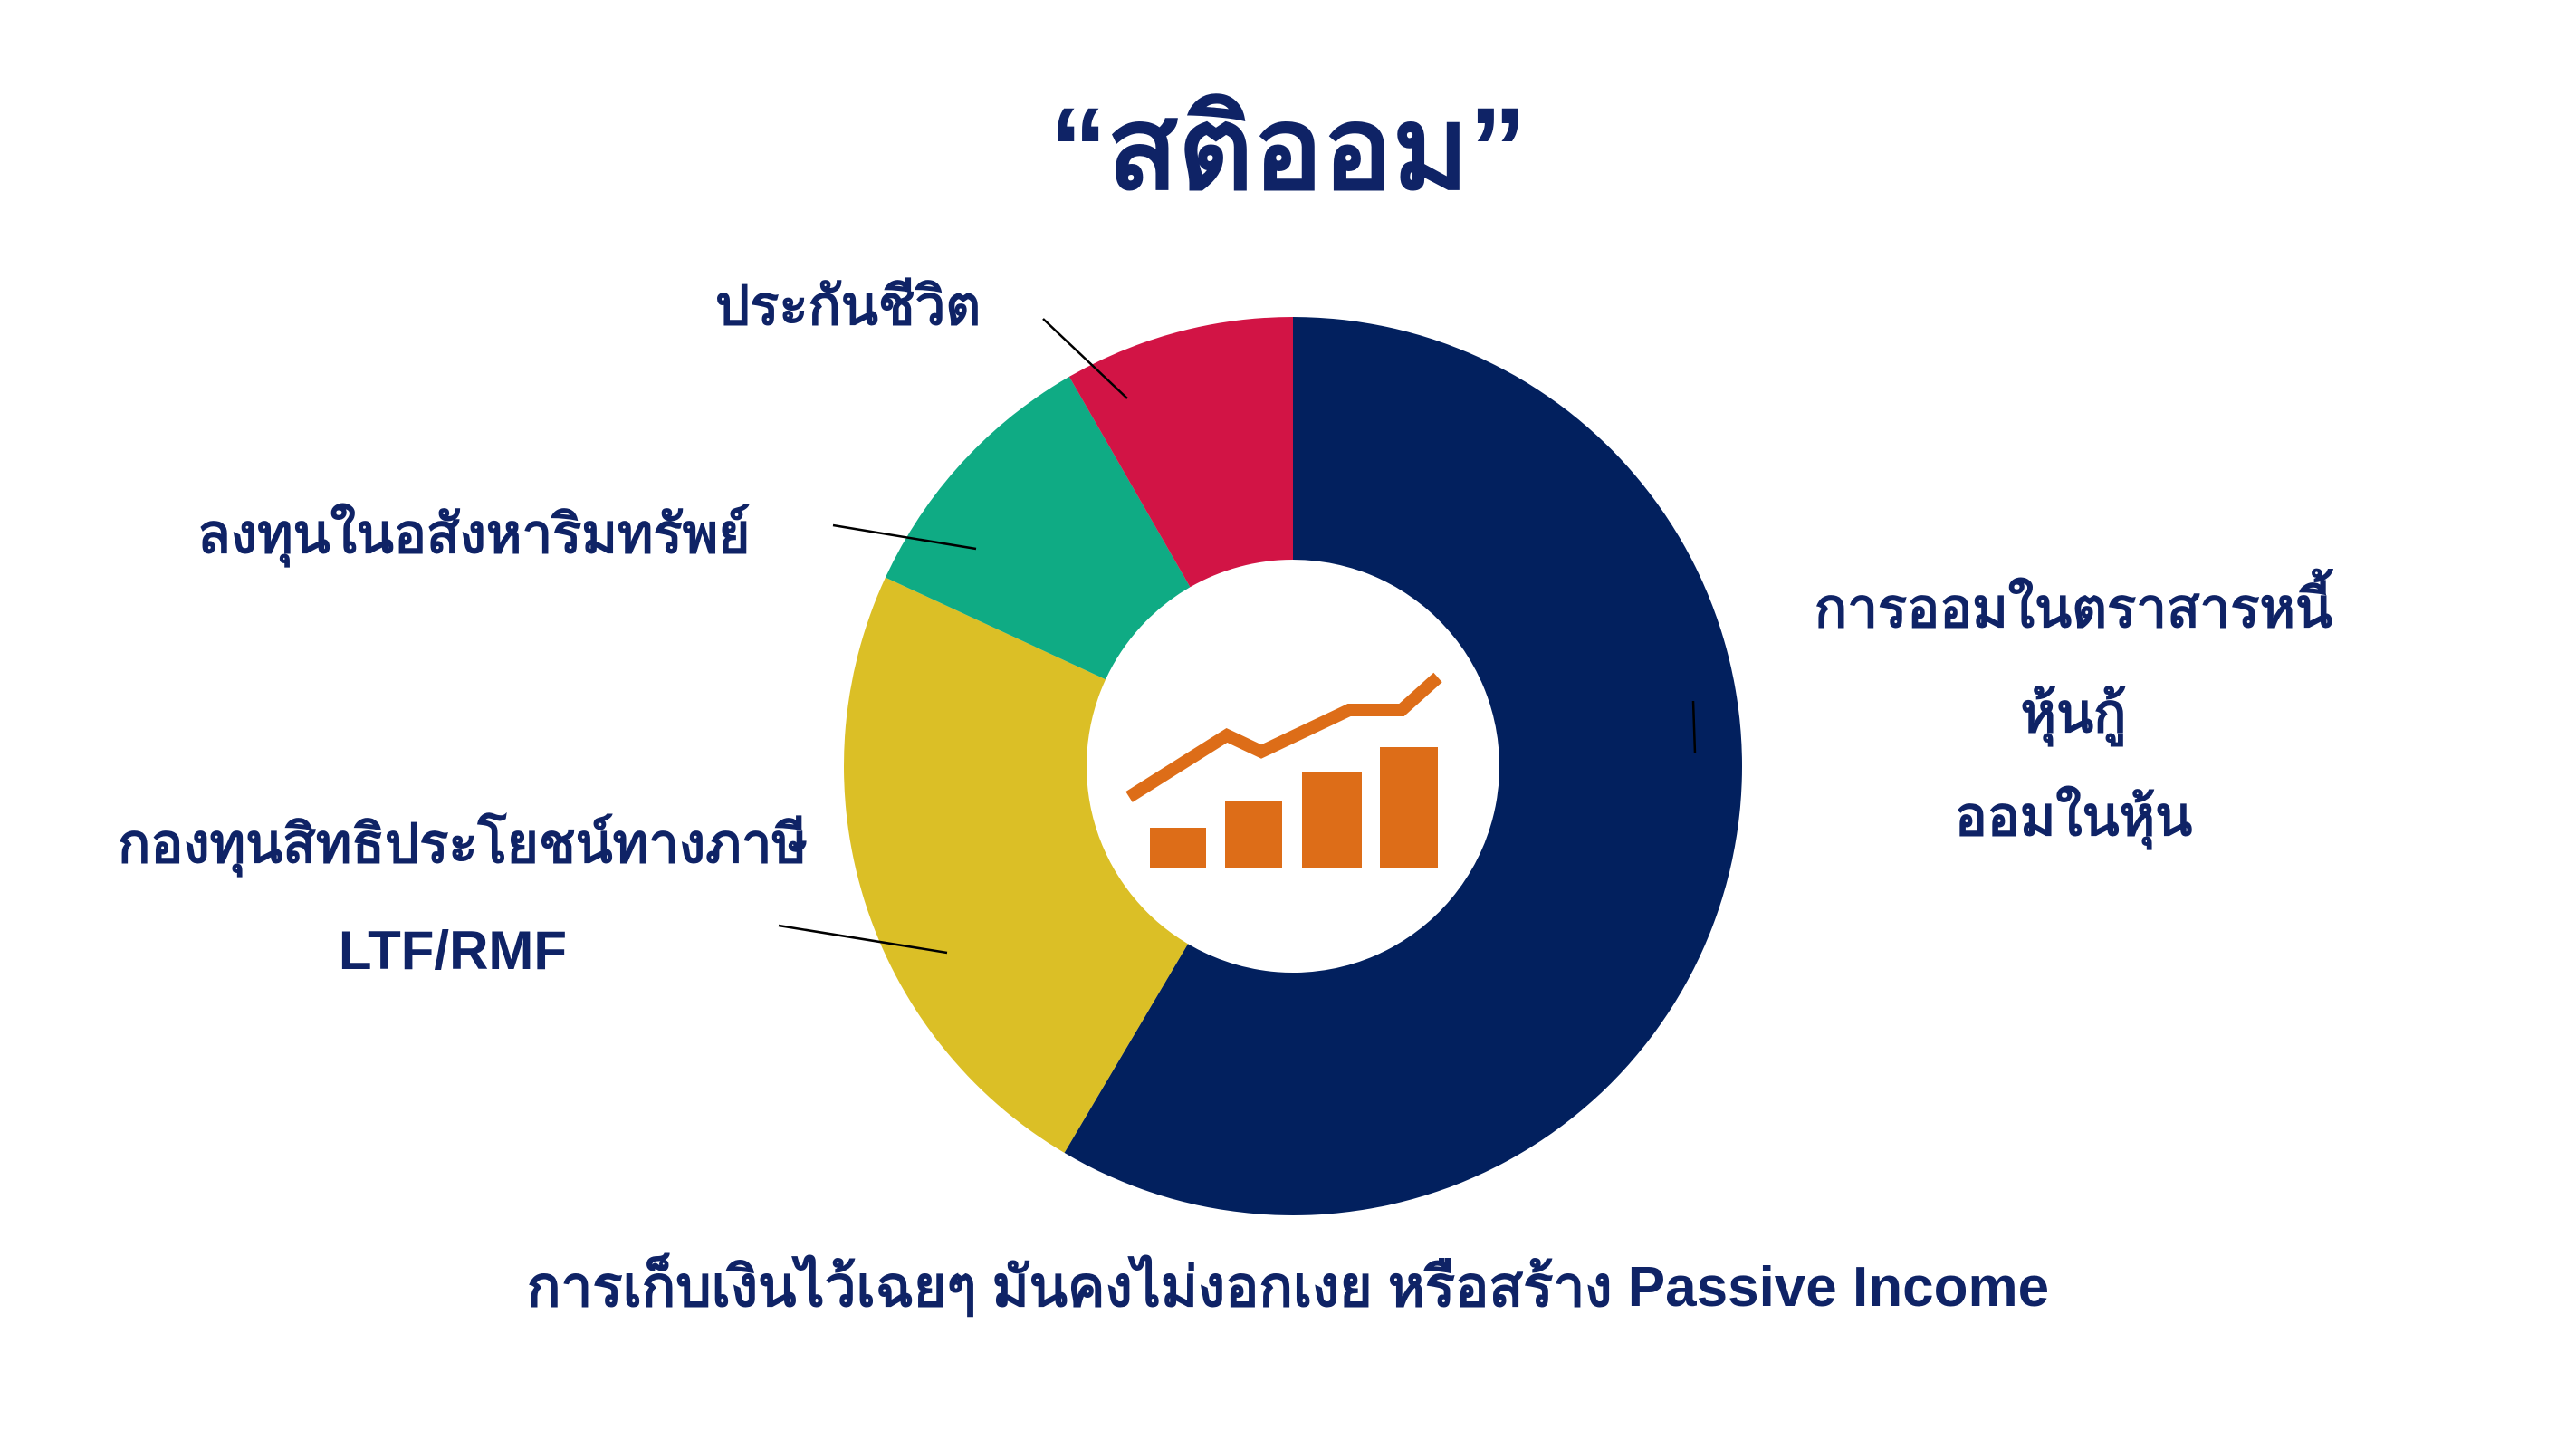 The height and width of the screenshot is (1449, 2576). What do you see at coordinates (2073, 713) in the screenshot?
I see `label-bonds-line2: หุ้นกู้` at bounding box center [2073, 713].